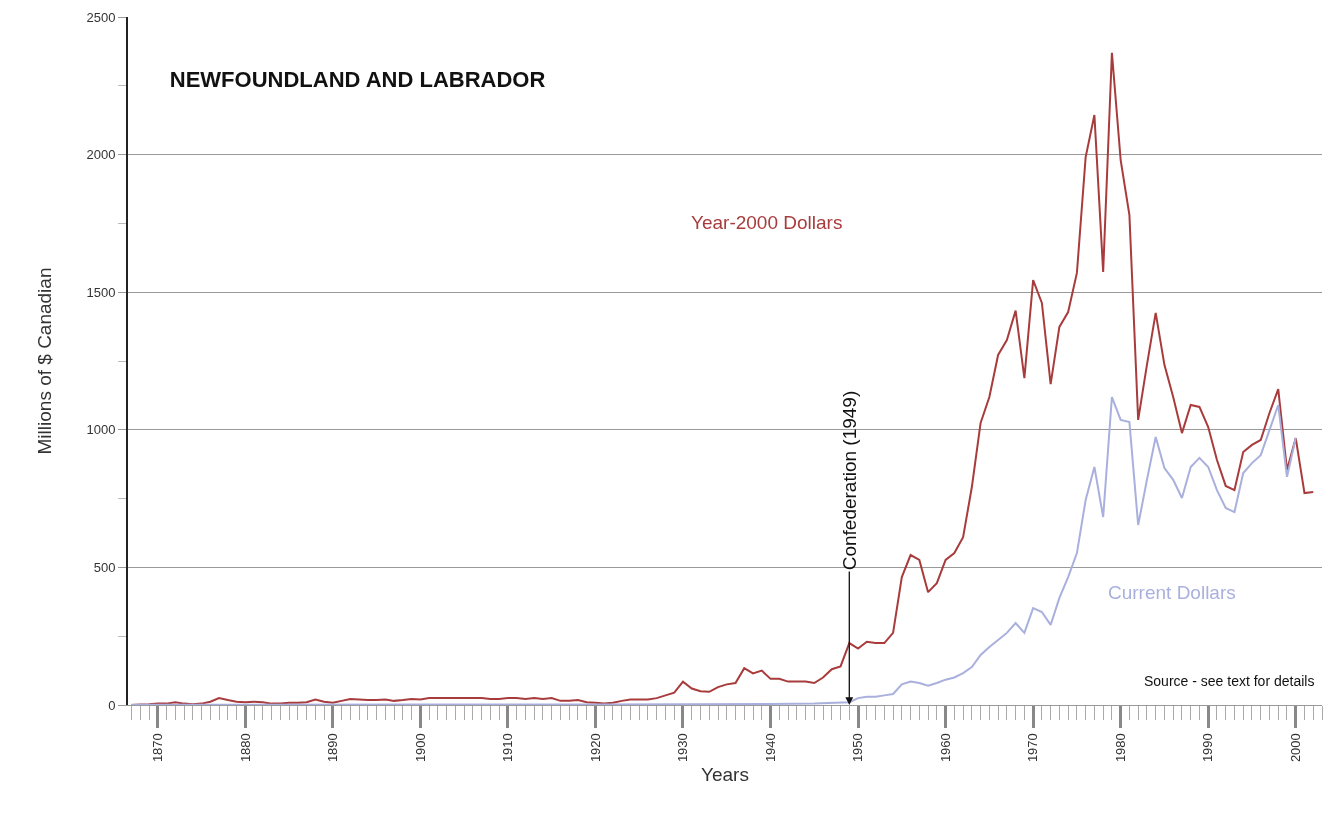 The image size is (1327, 821). Describe the element at coordinates (101, 155) in the screenshot. I see `y-tick-label: 2000` at that location.